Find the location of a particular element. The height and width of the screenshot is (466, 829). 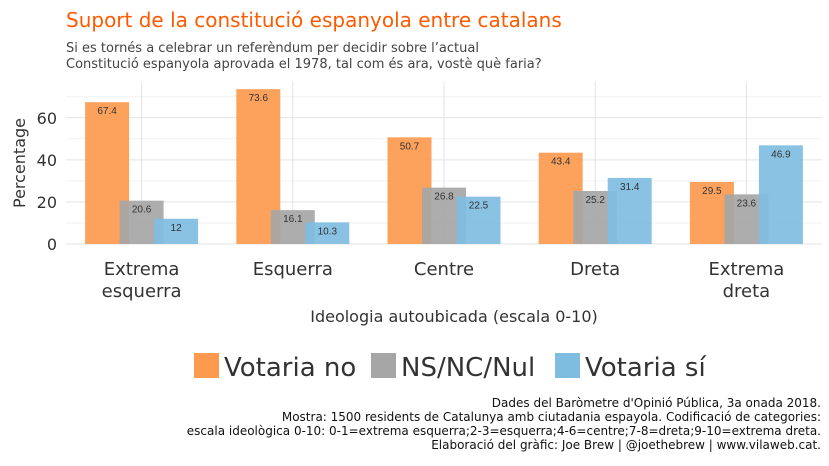

x-tick-label: Centre is located at coordinates (444, 269).